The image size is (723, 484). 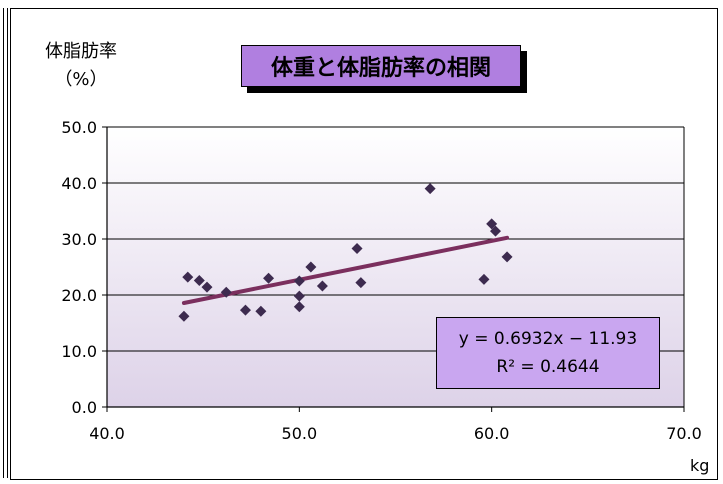 What do you see at coordinates (548, 367) in the screenshot?
I see `r-squared: R² = 0.4644` at bounding box center [548, 367].